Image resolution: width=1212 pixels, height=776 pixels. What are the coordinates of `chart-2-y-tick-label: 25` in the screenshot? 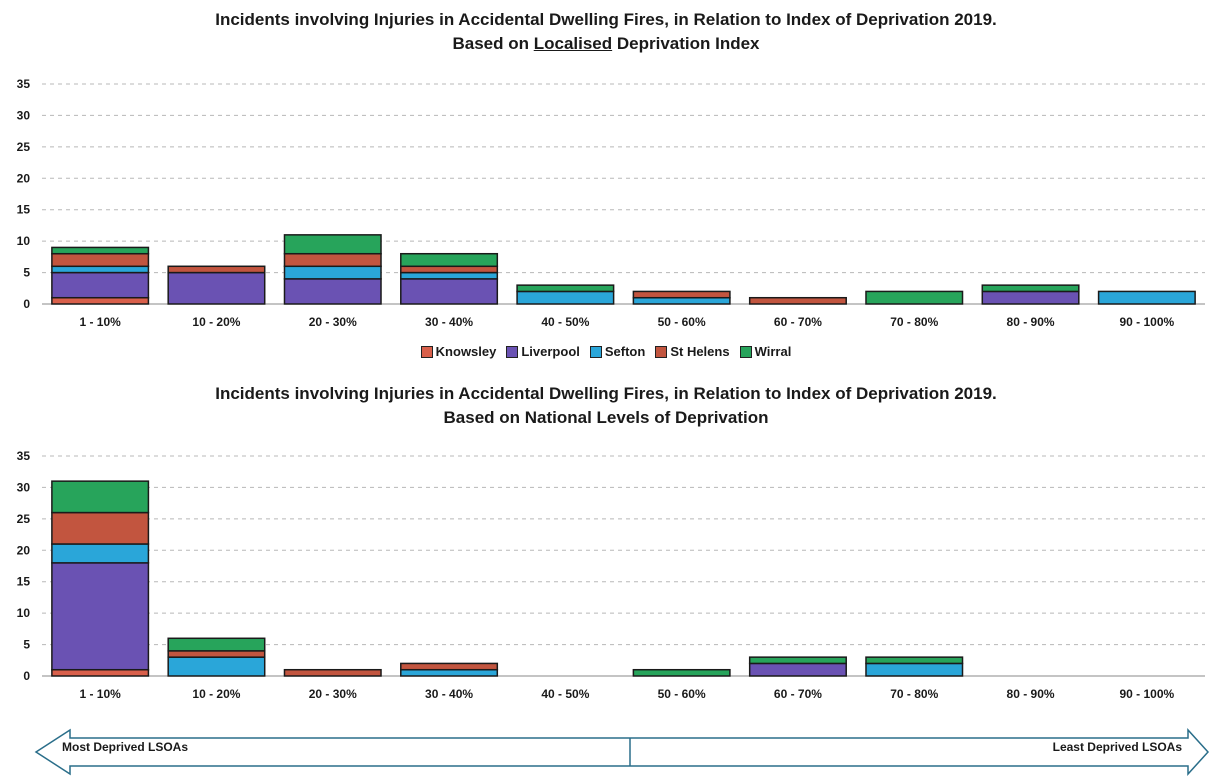 It's located at (24, 519).